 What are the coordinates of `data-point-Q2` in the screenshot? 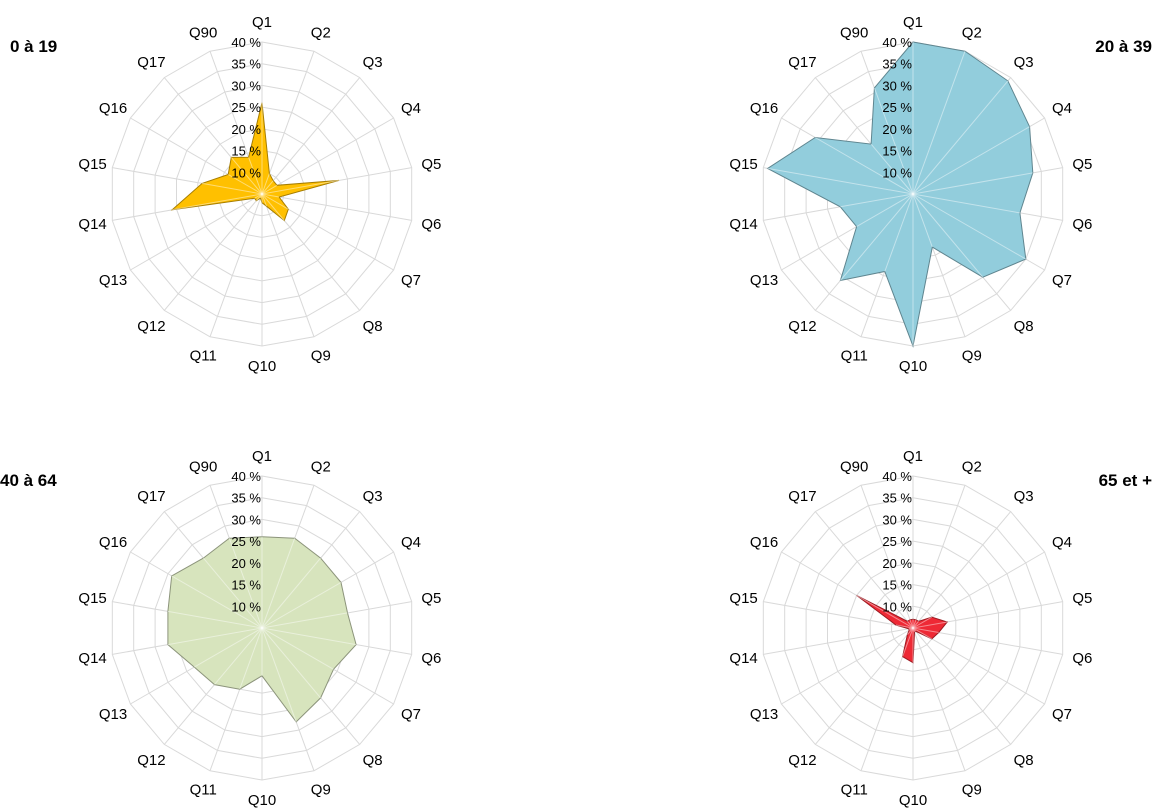 It's located at (914, 624).